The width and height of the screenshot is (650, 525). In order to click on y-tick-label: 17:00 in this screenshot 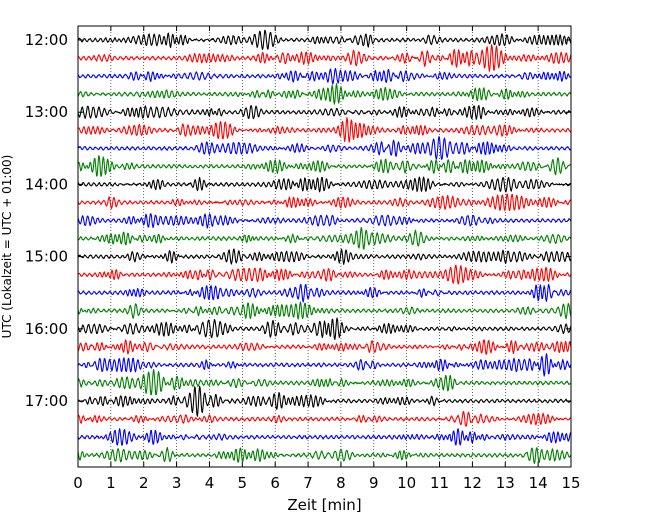, I will do `click(46, 401)`.